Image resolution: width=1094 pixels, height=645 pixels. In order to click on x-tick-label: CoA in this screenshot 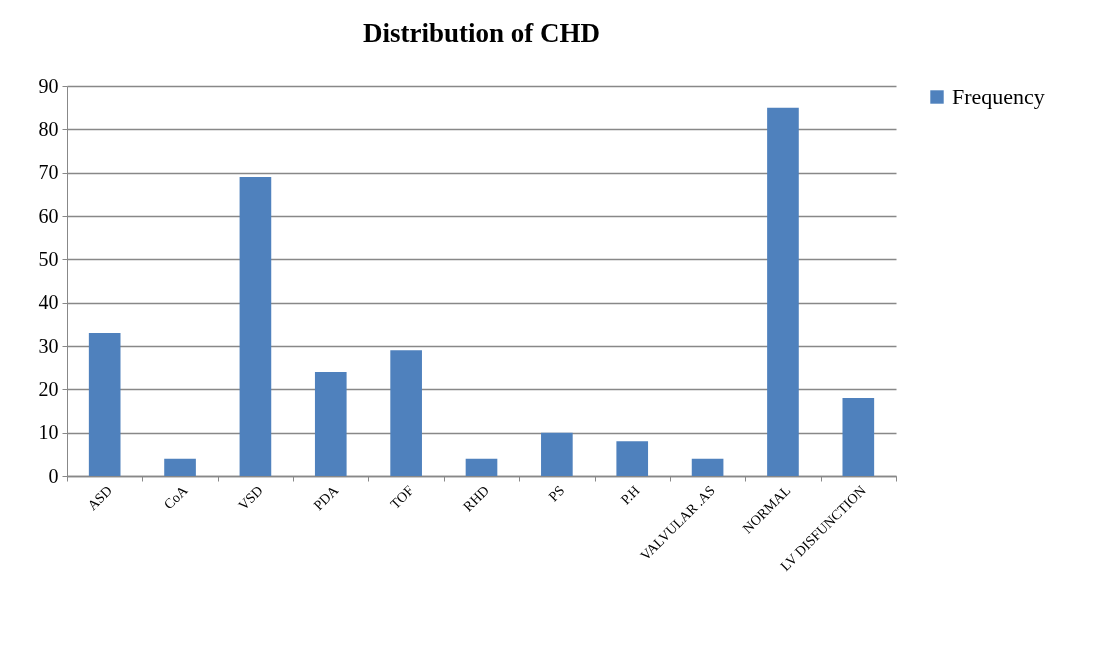, I will do `click(176, 497)`.